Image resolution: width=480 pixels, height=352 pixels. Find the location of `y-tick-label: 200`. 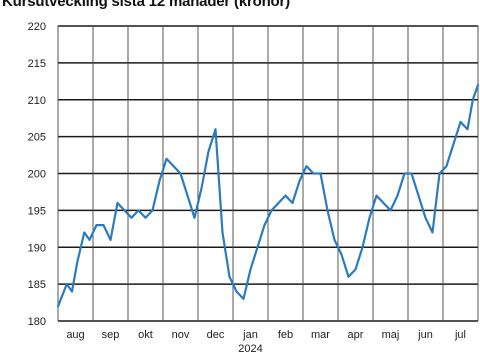

y-tick-label: 200 is located at coordinates (37, 175).